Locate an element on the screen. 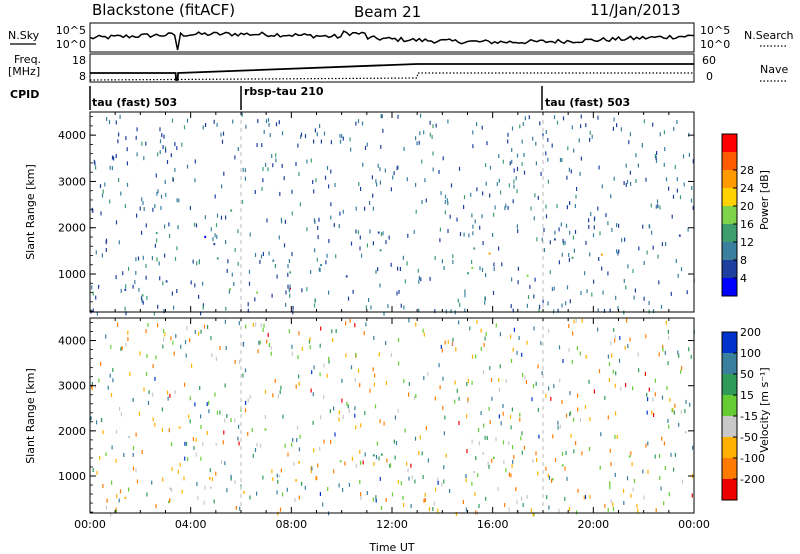 Image resolution: width=800 pixels, height=554 pixels. cpid-label: CPID is located at coordinates (24, 94).